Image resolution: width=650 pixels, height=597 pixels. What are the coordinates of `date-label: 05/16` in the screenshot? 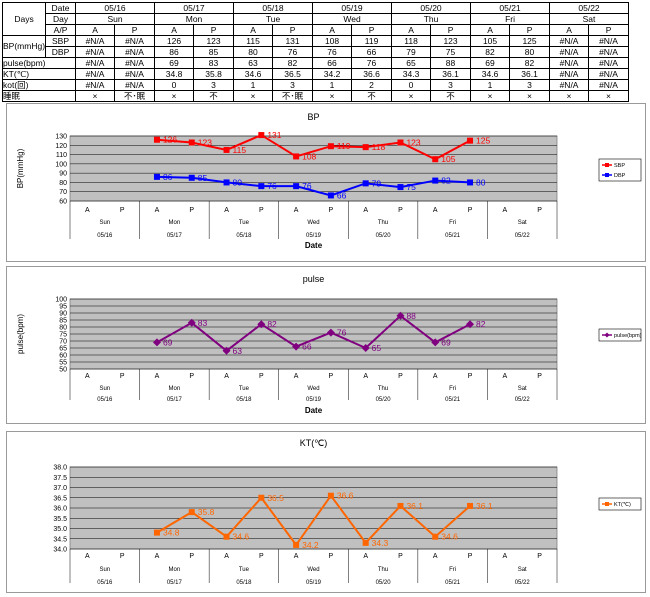 It's located at (105, 236).